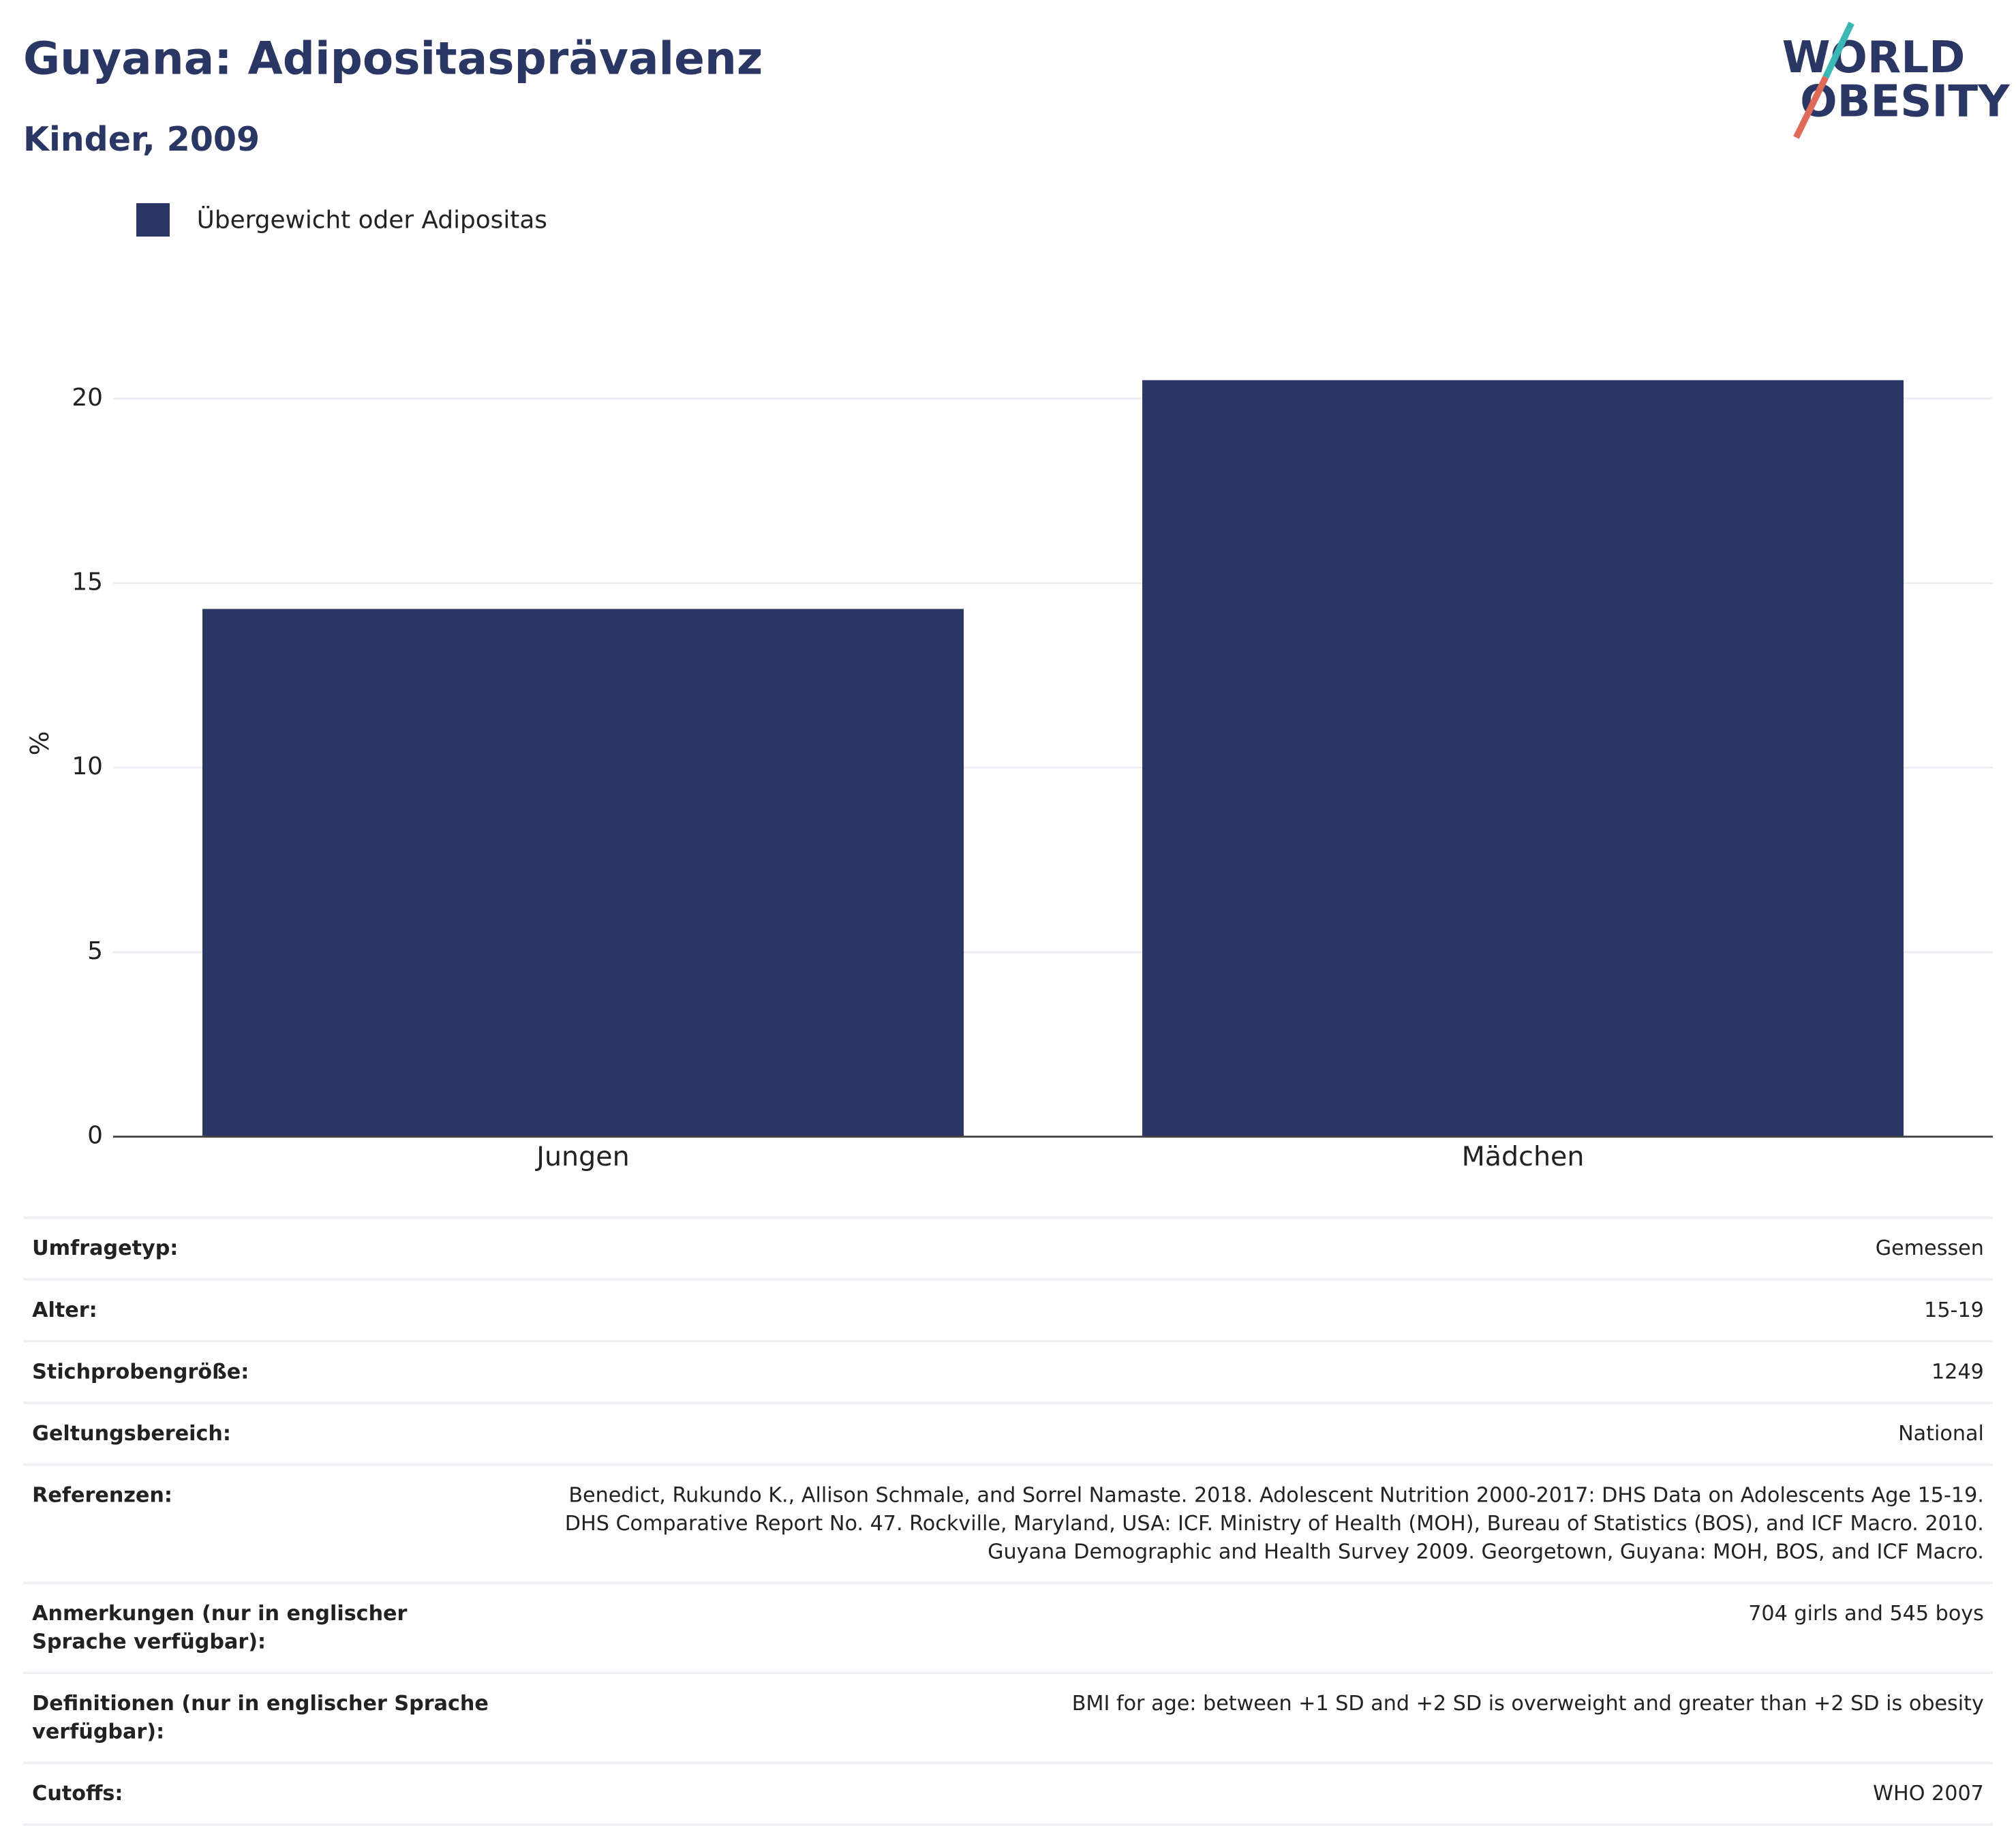 This screenshot has width=2016, height=1826. I want to click on table-row: Alter: 15-19, so click(1008, 1310).